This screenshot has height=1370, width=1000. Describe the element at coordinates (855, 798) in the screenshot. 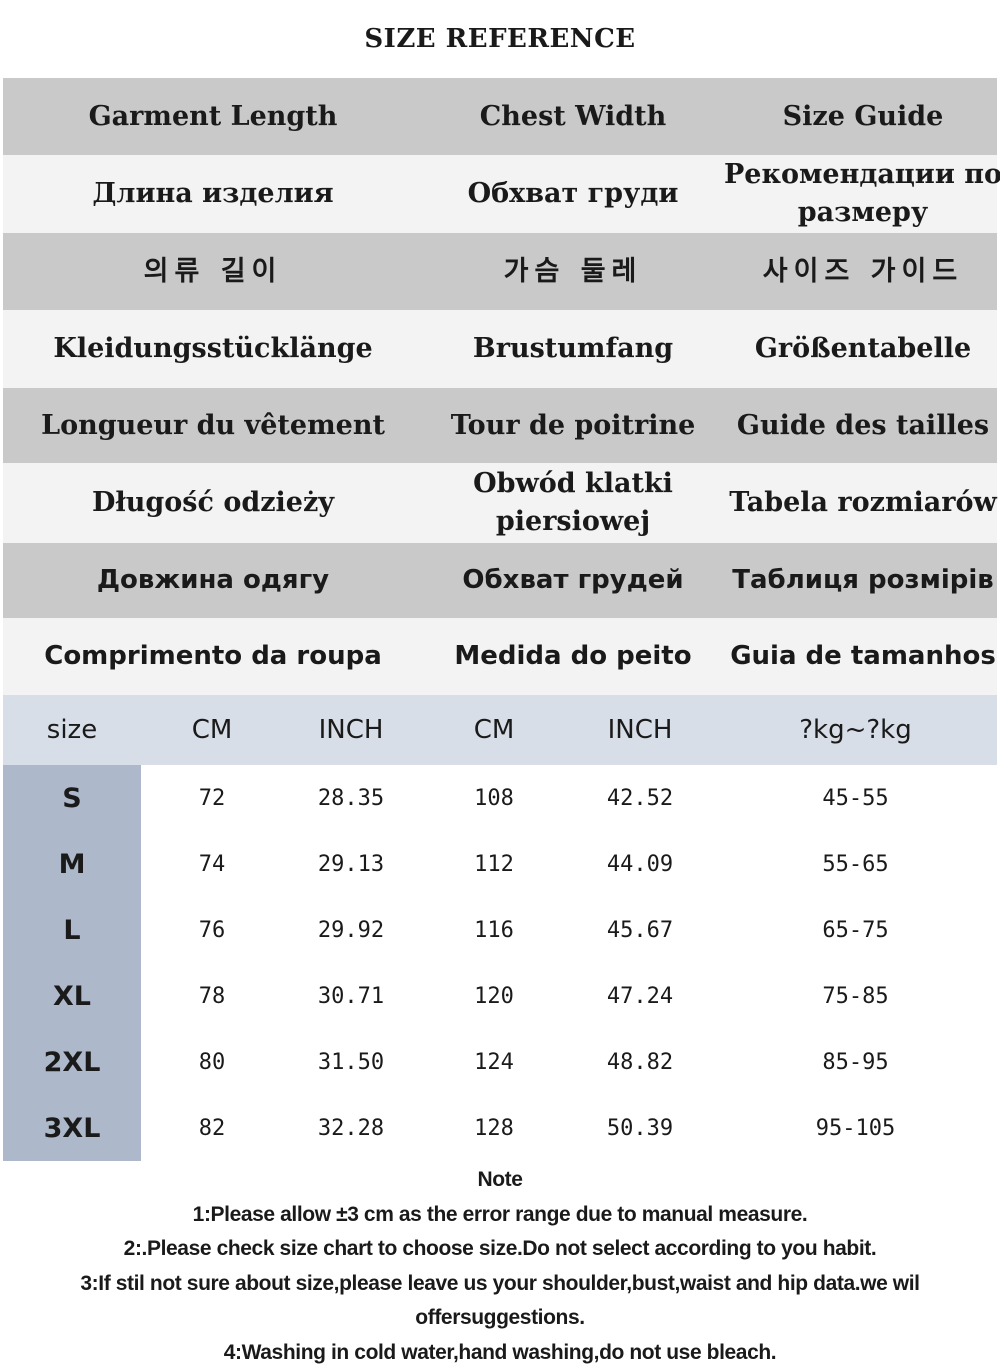

I see `table-cell: 45-55` at that location.